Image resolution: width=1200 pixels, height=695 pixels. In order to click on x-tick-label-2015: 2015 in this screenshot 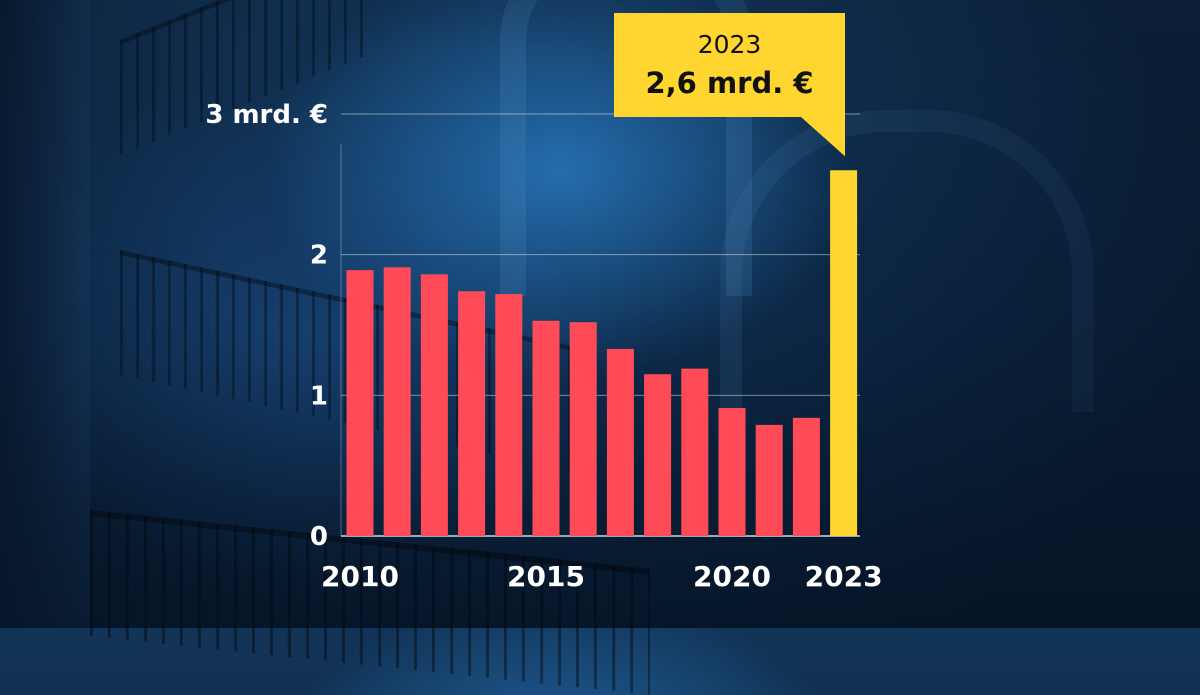, I will do `click(546, 576)`.